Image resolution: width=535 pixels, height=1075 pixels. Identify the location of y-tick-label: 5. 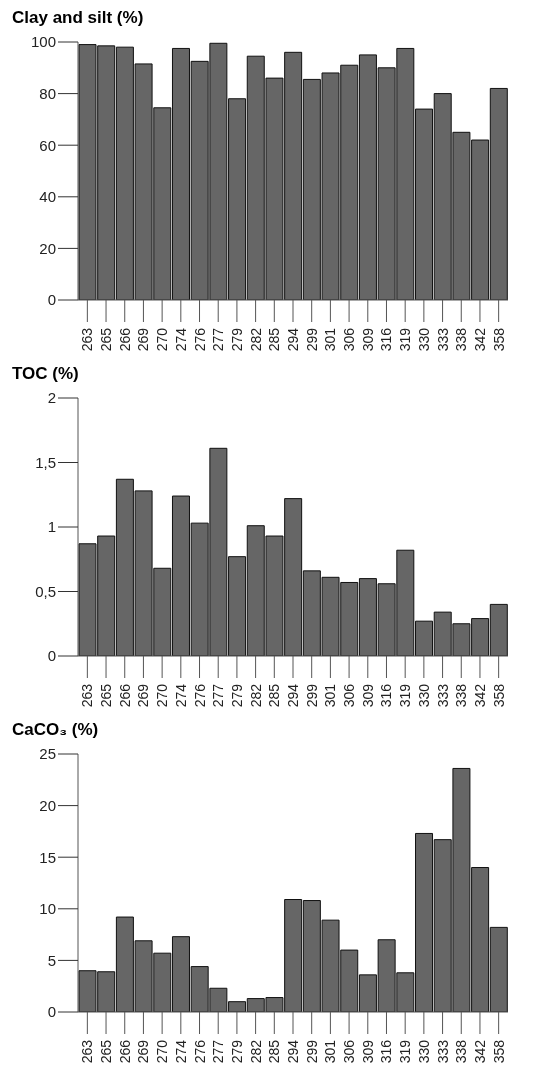
(51, 960).